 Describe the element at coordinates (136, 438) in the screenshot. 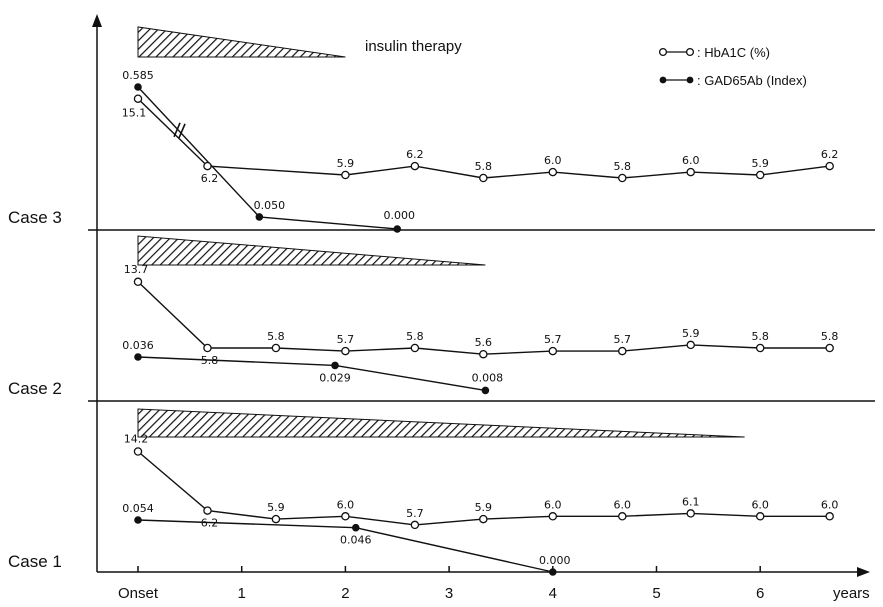

I see `hba1c-label: 14.2` at that location.